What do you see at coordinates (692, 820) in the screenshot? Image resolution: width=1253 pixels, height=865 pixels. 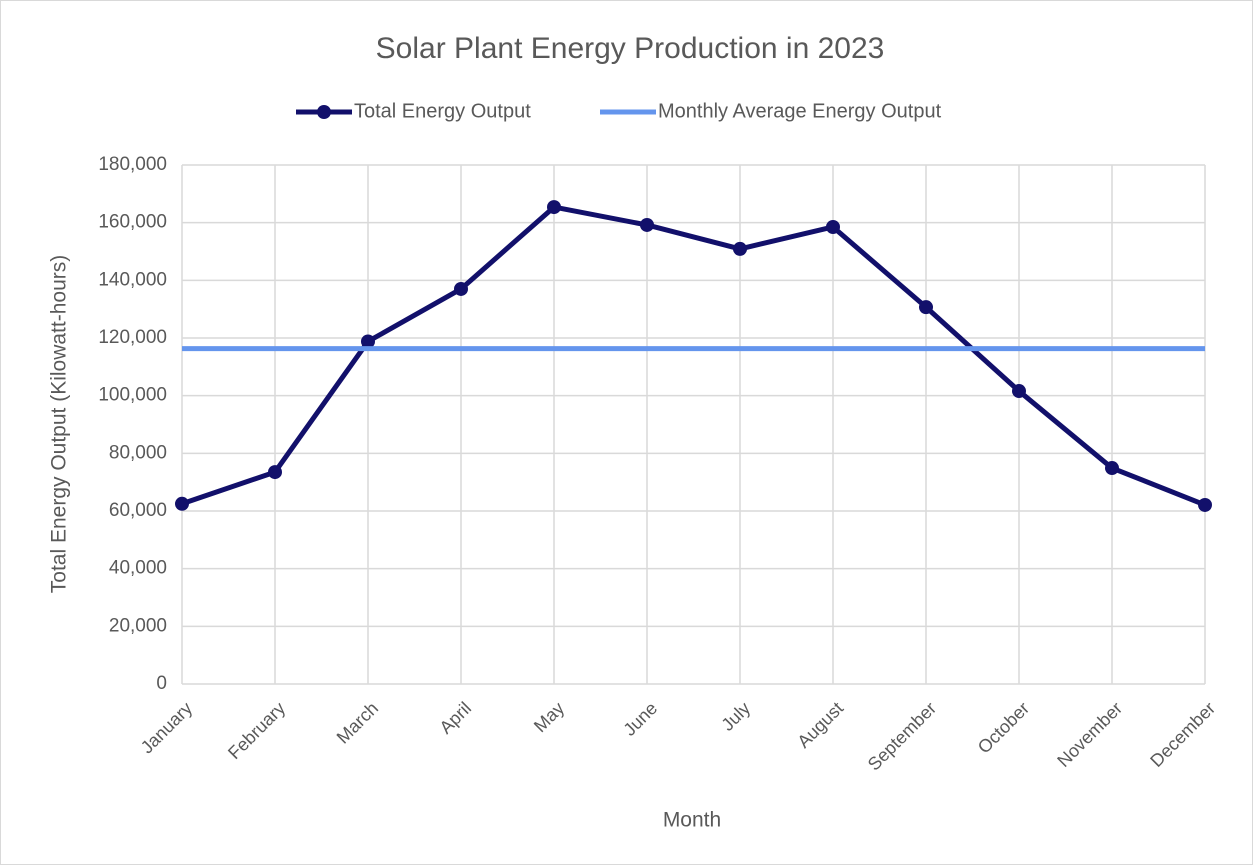 I see `x-axis-title: Month` at bounding box center [692, 820].